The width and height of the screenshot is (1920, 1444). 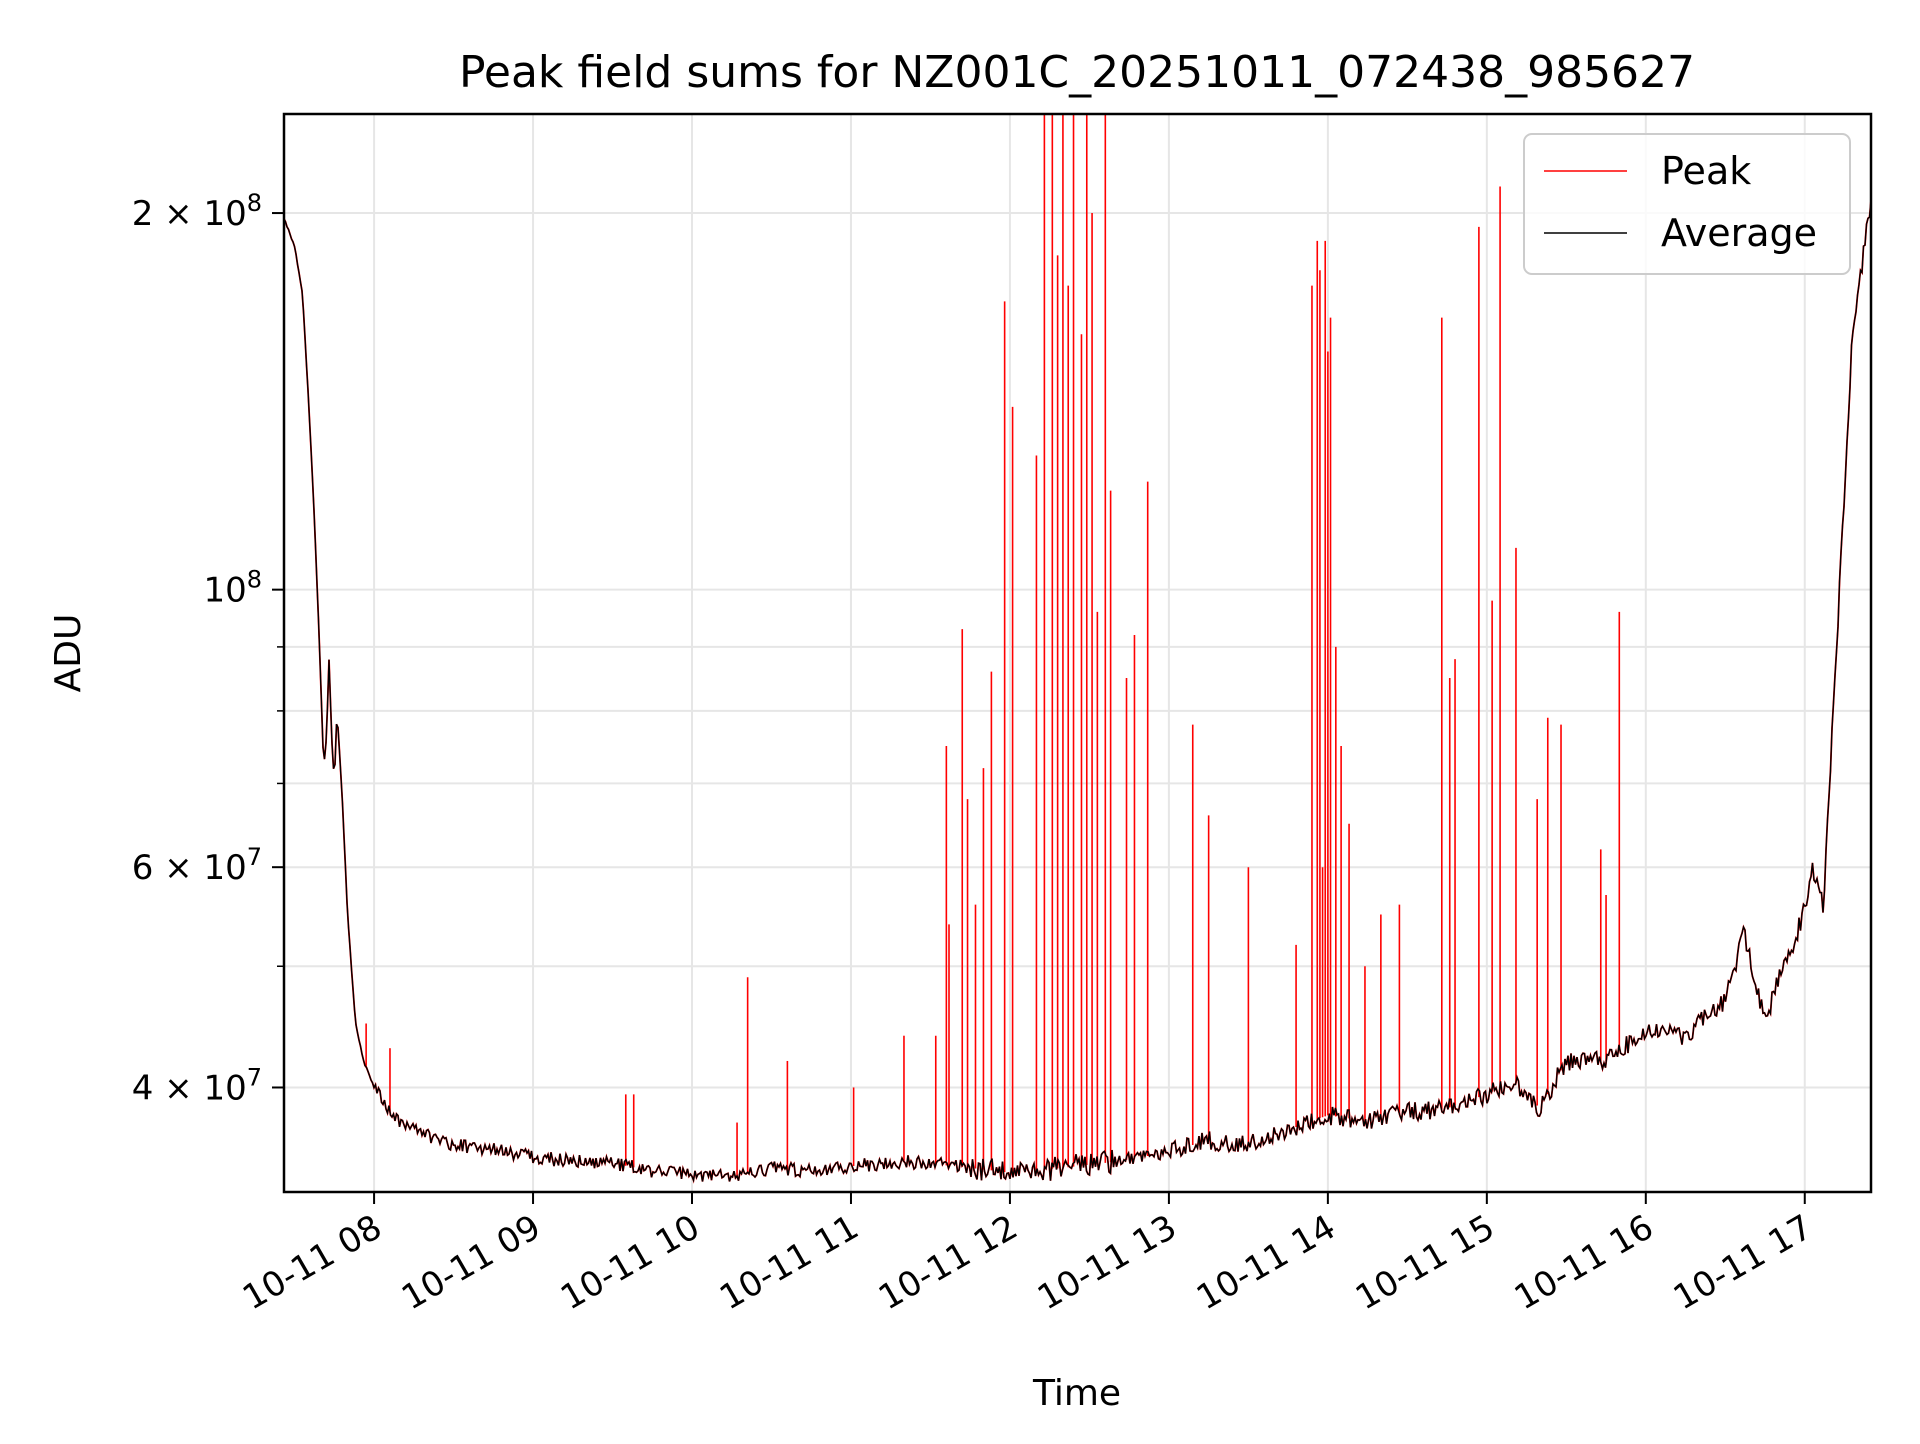 I want to click on y-axis-ticks: 4 × 107 6 × 107 108 2 × 108, so click(x=208, y=648).